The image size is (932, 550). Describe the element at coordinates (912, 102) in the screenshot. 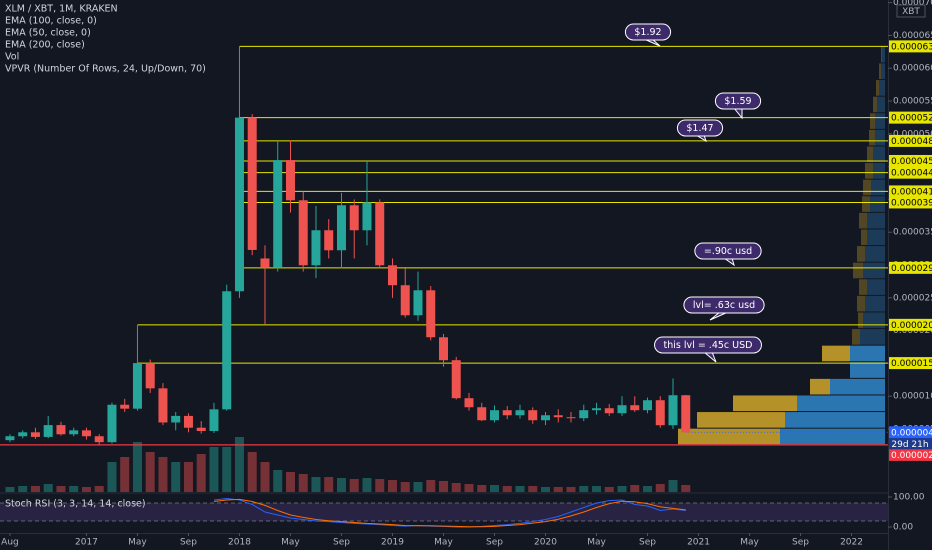

I see `y-tick-label: 0.00005500` at that location.